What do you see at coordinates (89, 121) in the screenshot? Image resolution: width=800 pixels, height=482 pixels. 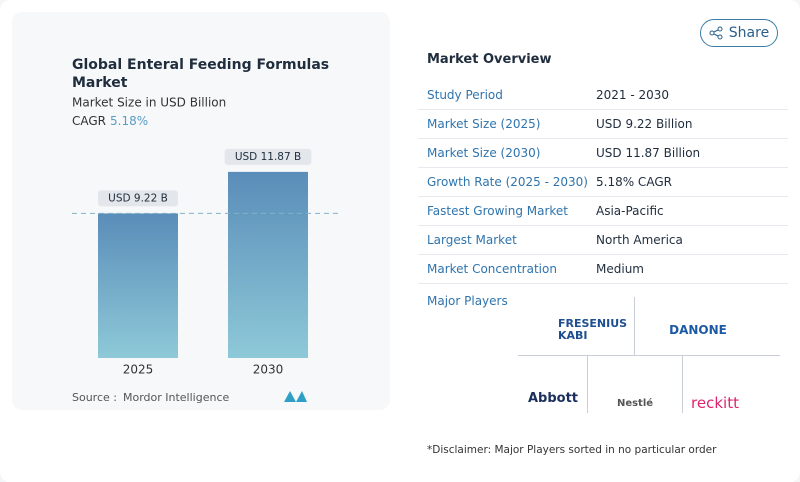 I see `cagr-label: CAGR` at bounding box center [89, 121].